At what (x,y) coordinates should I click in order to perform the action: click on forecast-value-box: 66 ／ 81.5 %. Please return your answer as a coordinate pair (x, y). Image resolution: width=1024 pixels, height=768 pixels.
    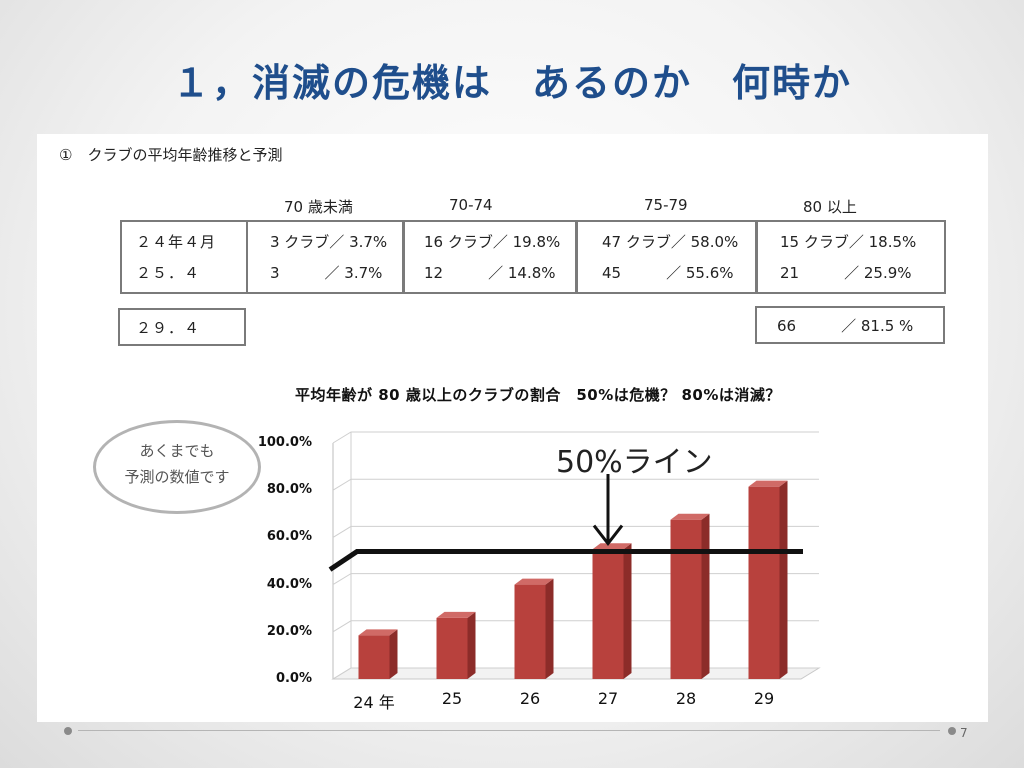
    Looking at the image, I should click on (850, 325).